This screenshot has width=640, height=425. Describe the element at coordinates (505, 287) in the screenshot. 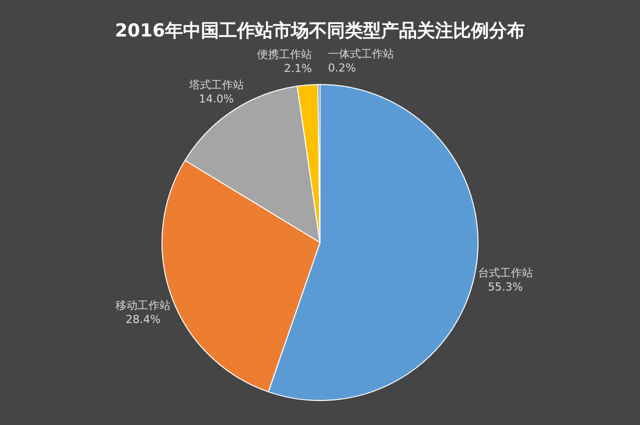

I see `data-label: 55.3%` at that location.